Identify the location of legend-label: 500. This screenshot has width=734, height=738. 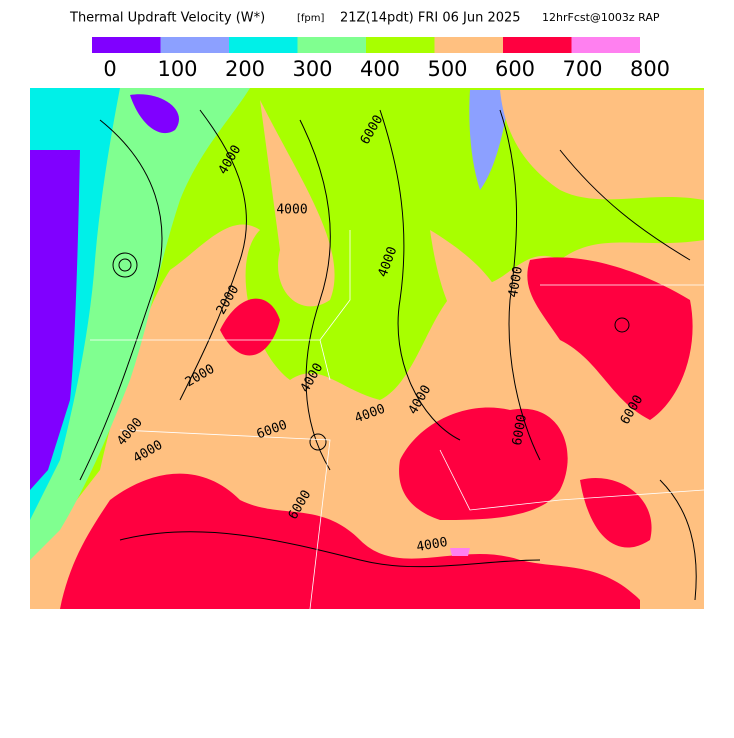
(447, 69).